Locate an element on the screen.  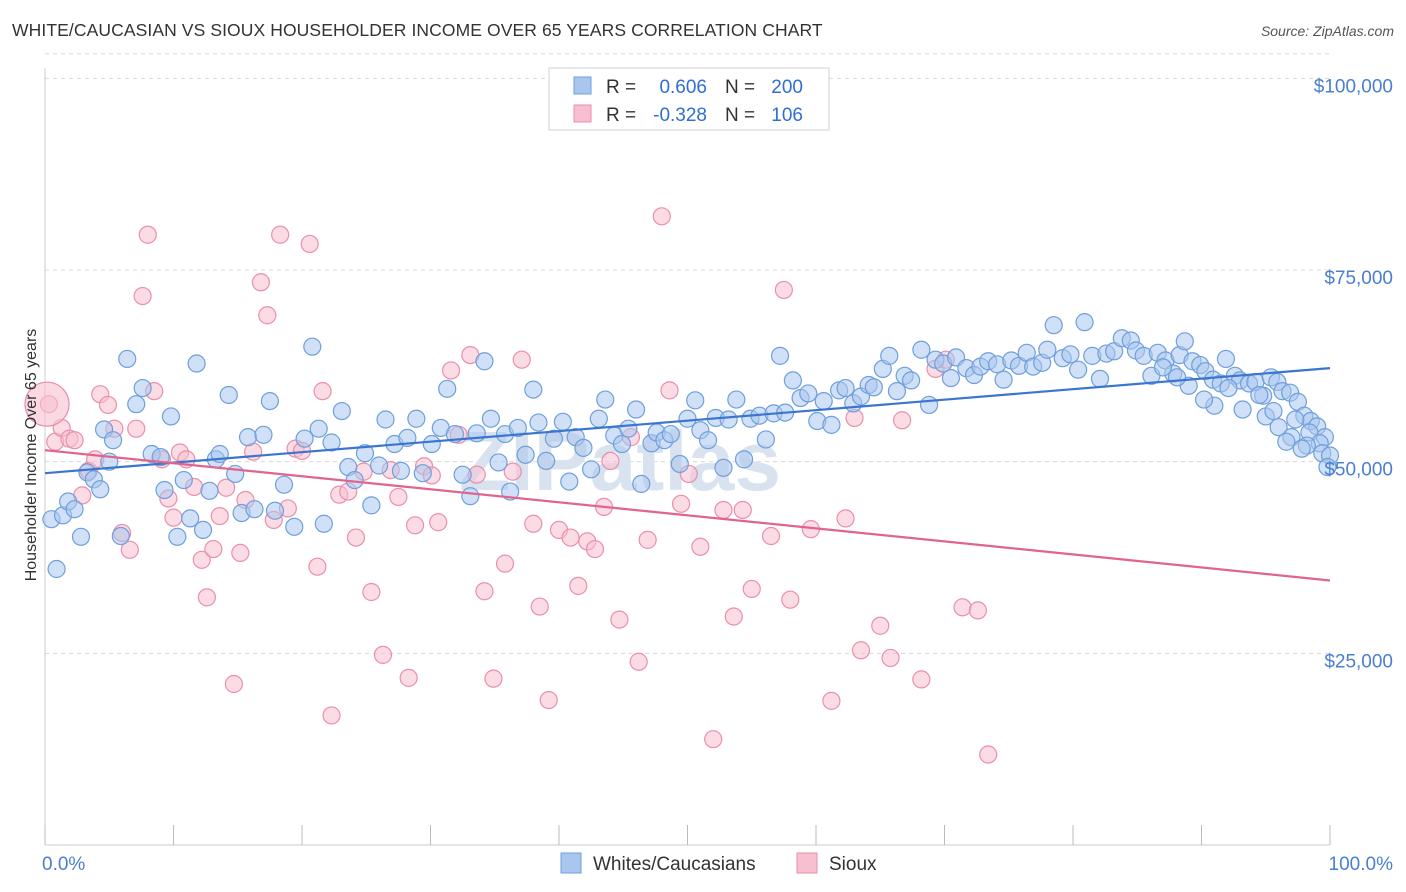
y-tick-label: $100,000 is located at coordinates (1353, 86).